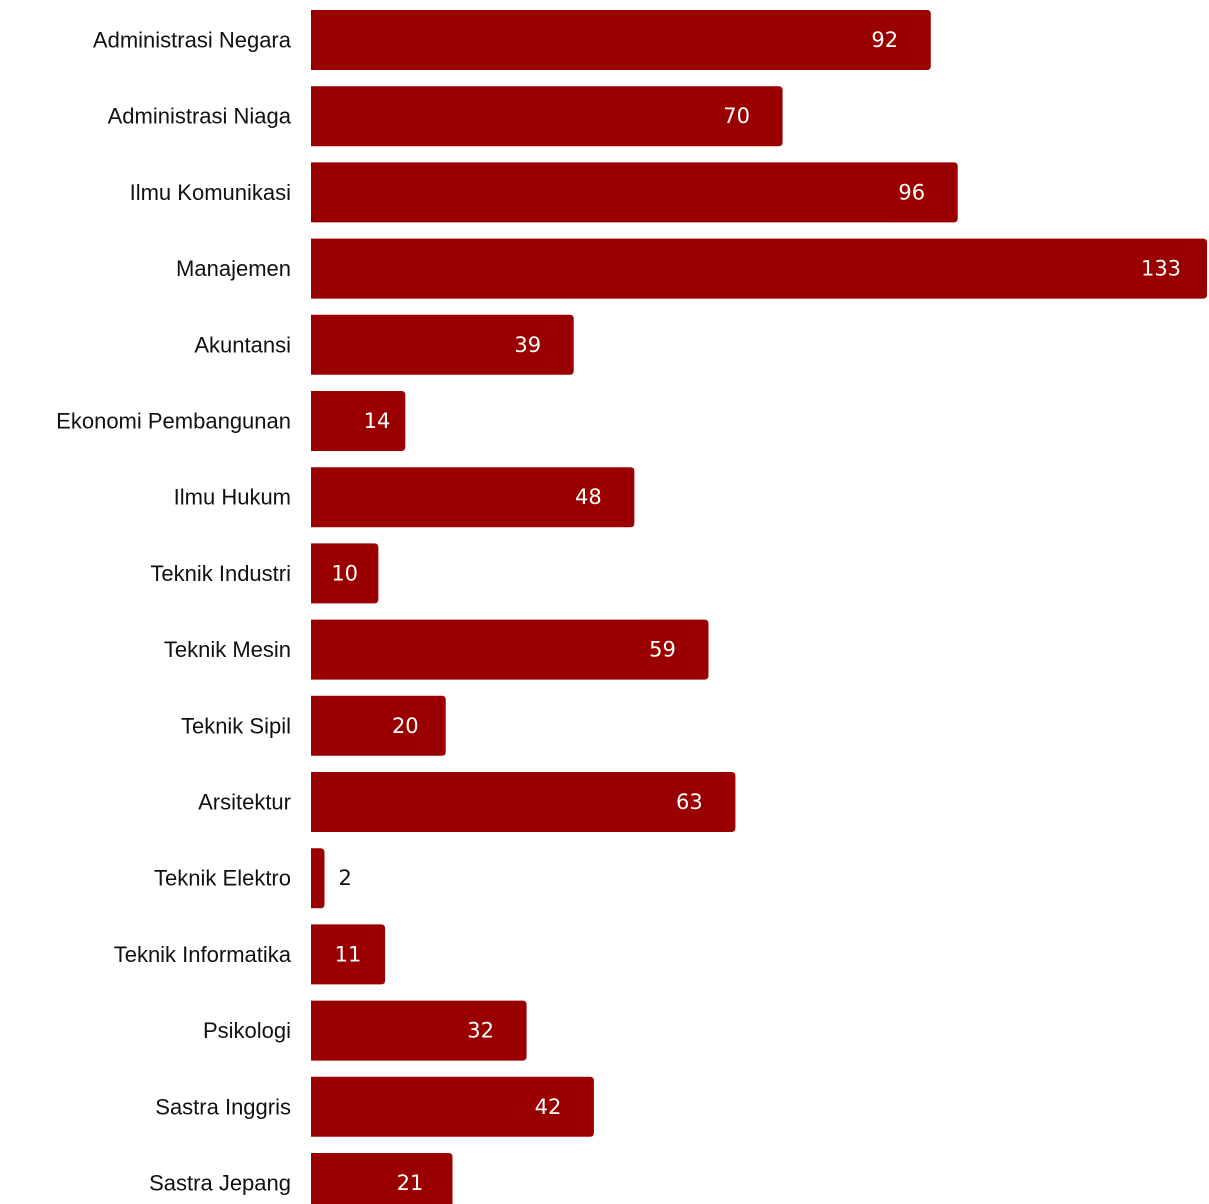  I want to click on category-label-akuntansi: Akuntansi, so click(242, 344).